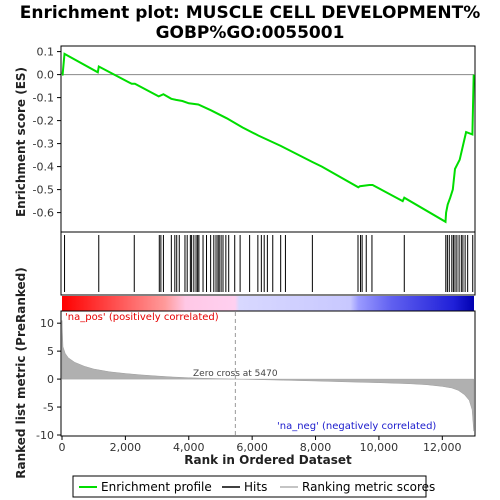  I want to click on metric-y-tick-label: 0, so click(50, 379).